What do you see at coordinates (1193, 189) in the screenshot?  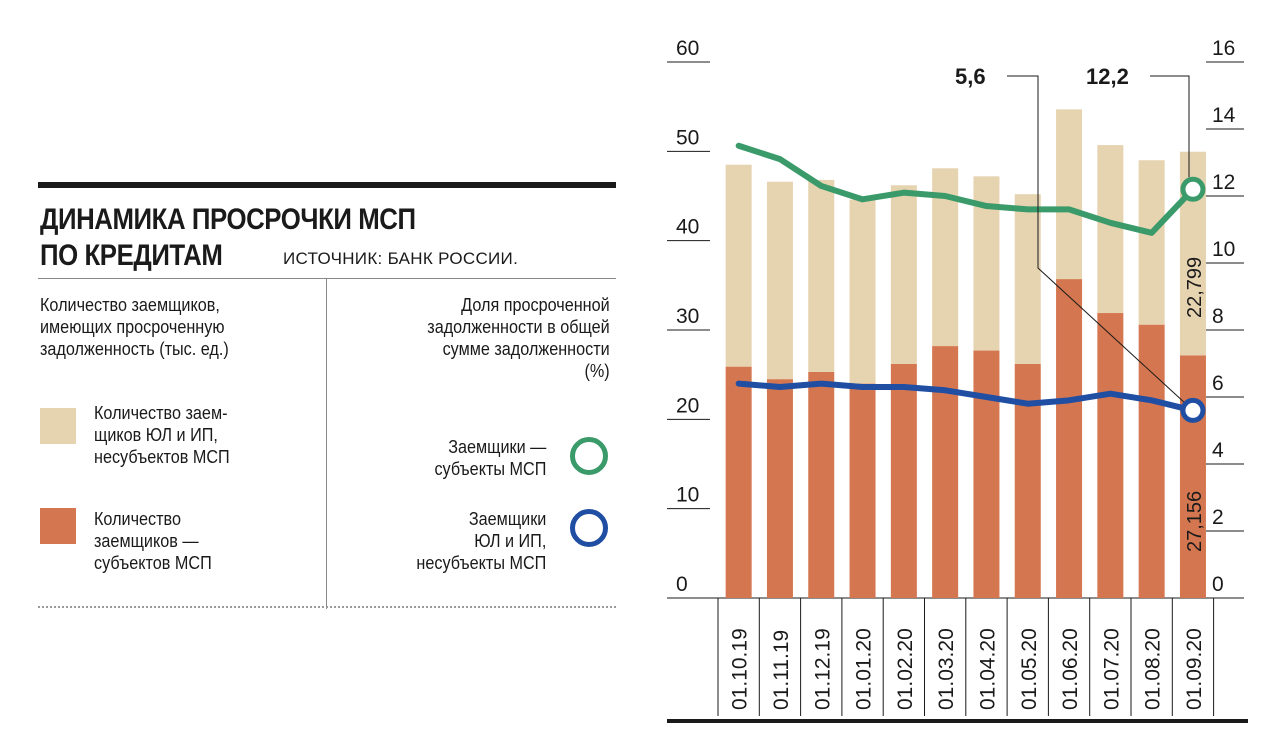 I see `endpoint-marker-smb` at bounding box center [1193, 189].